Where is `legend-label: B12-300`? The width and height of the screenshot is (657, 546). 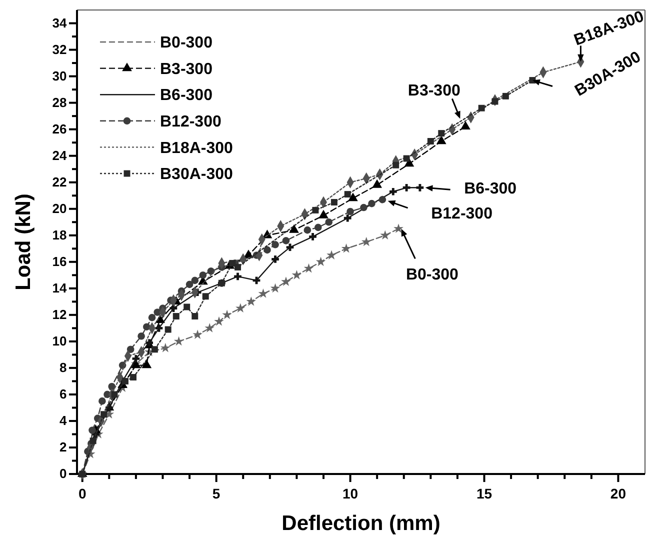
legend-label: B12-300 is located at coordinates (191, 122).